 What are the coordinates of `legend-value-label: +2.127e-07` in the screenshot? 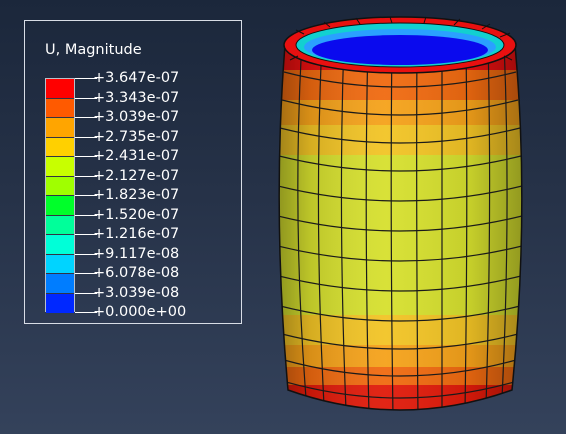 It's located at (136, 175).